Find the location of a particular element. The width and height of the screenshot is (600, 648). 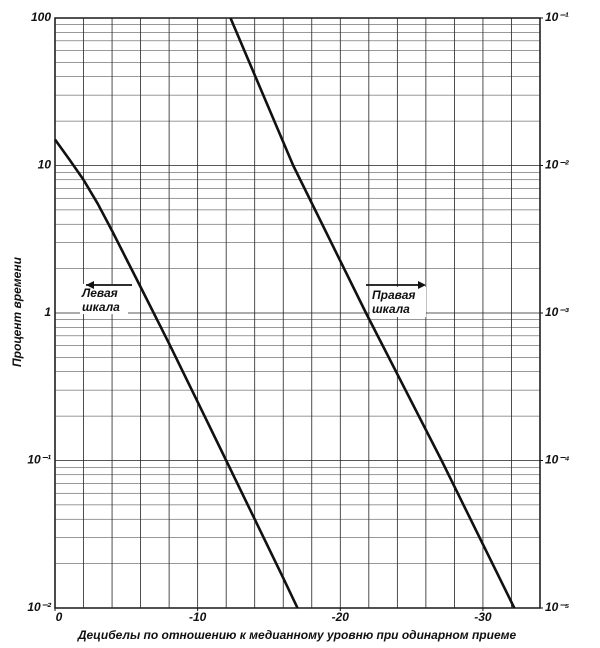

x-tick-label: -10 is located at coordinates (198, 617).